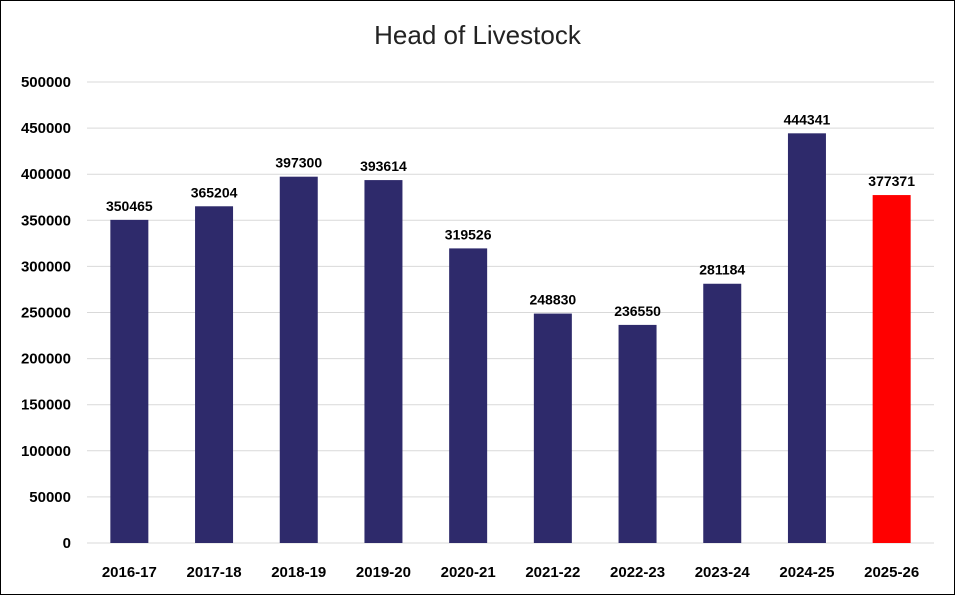 The image size is (955, 595). I want to click on y-tick-label: 400000, so click(46, 174).